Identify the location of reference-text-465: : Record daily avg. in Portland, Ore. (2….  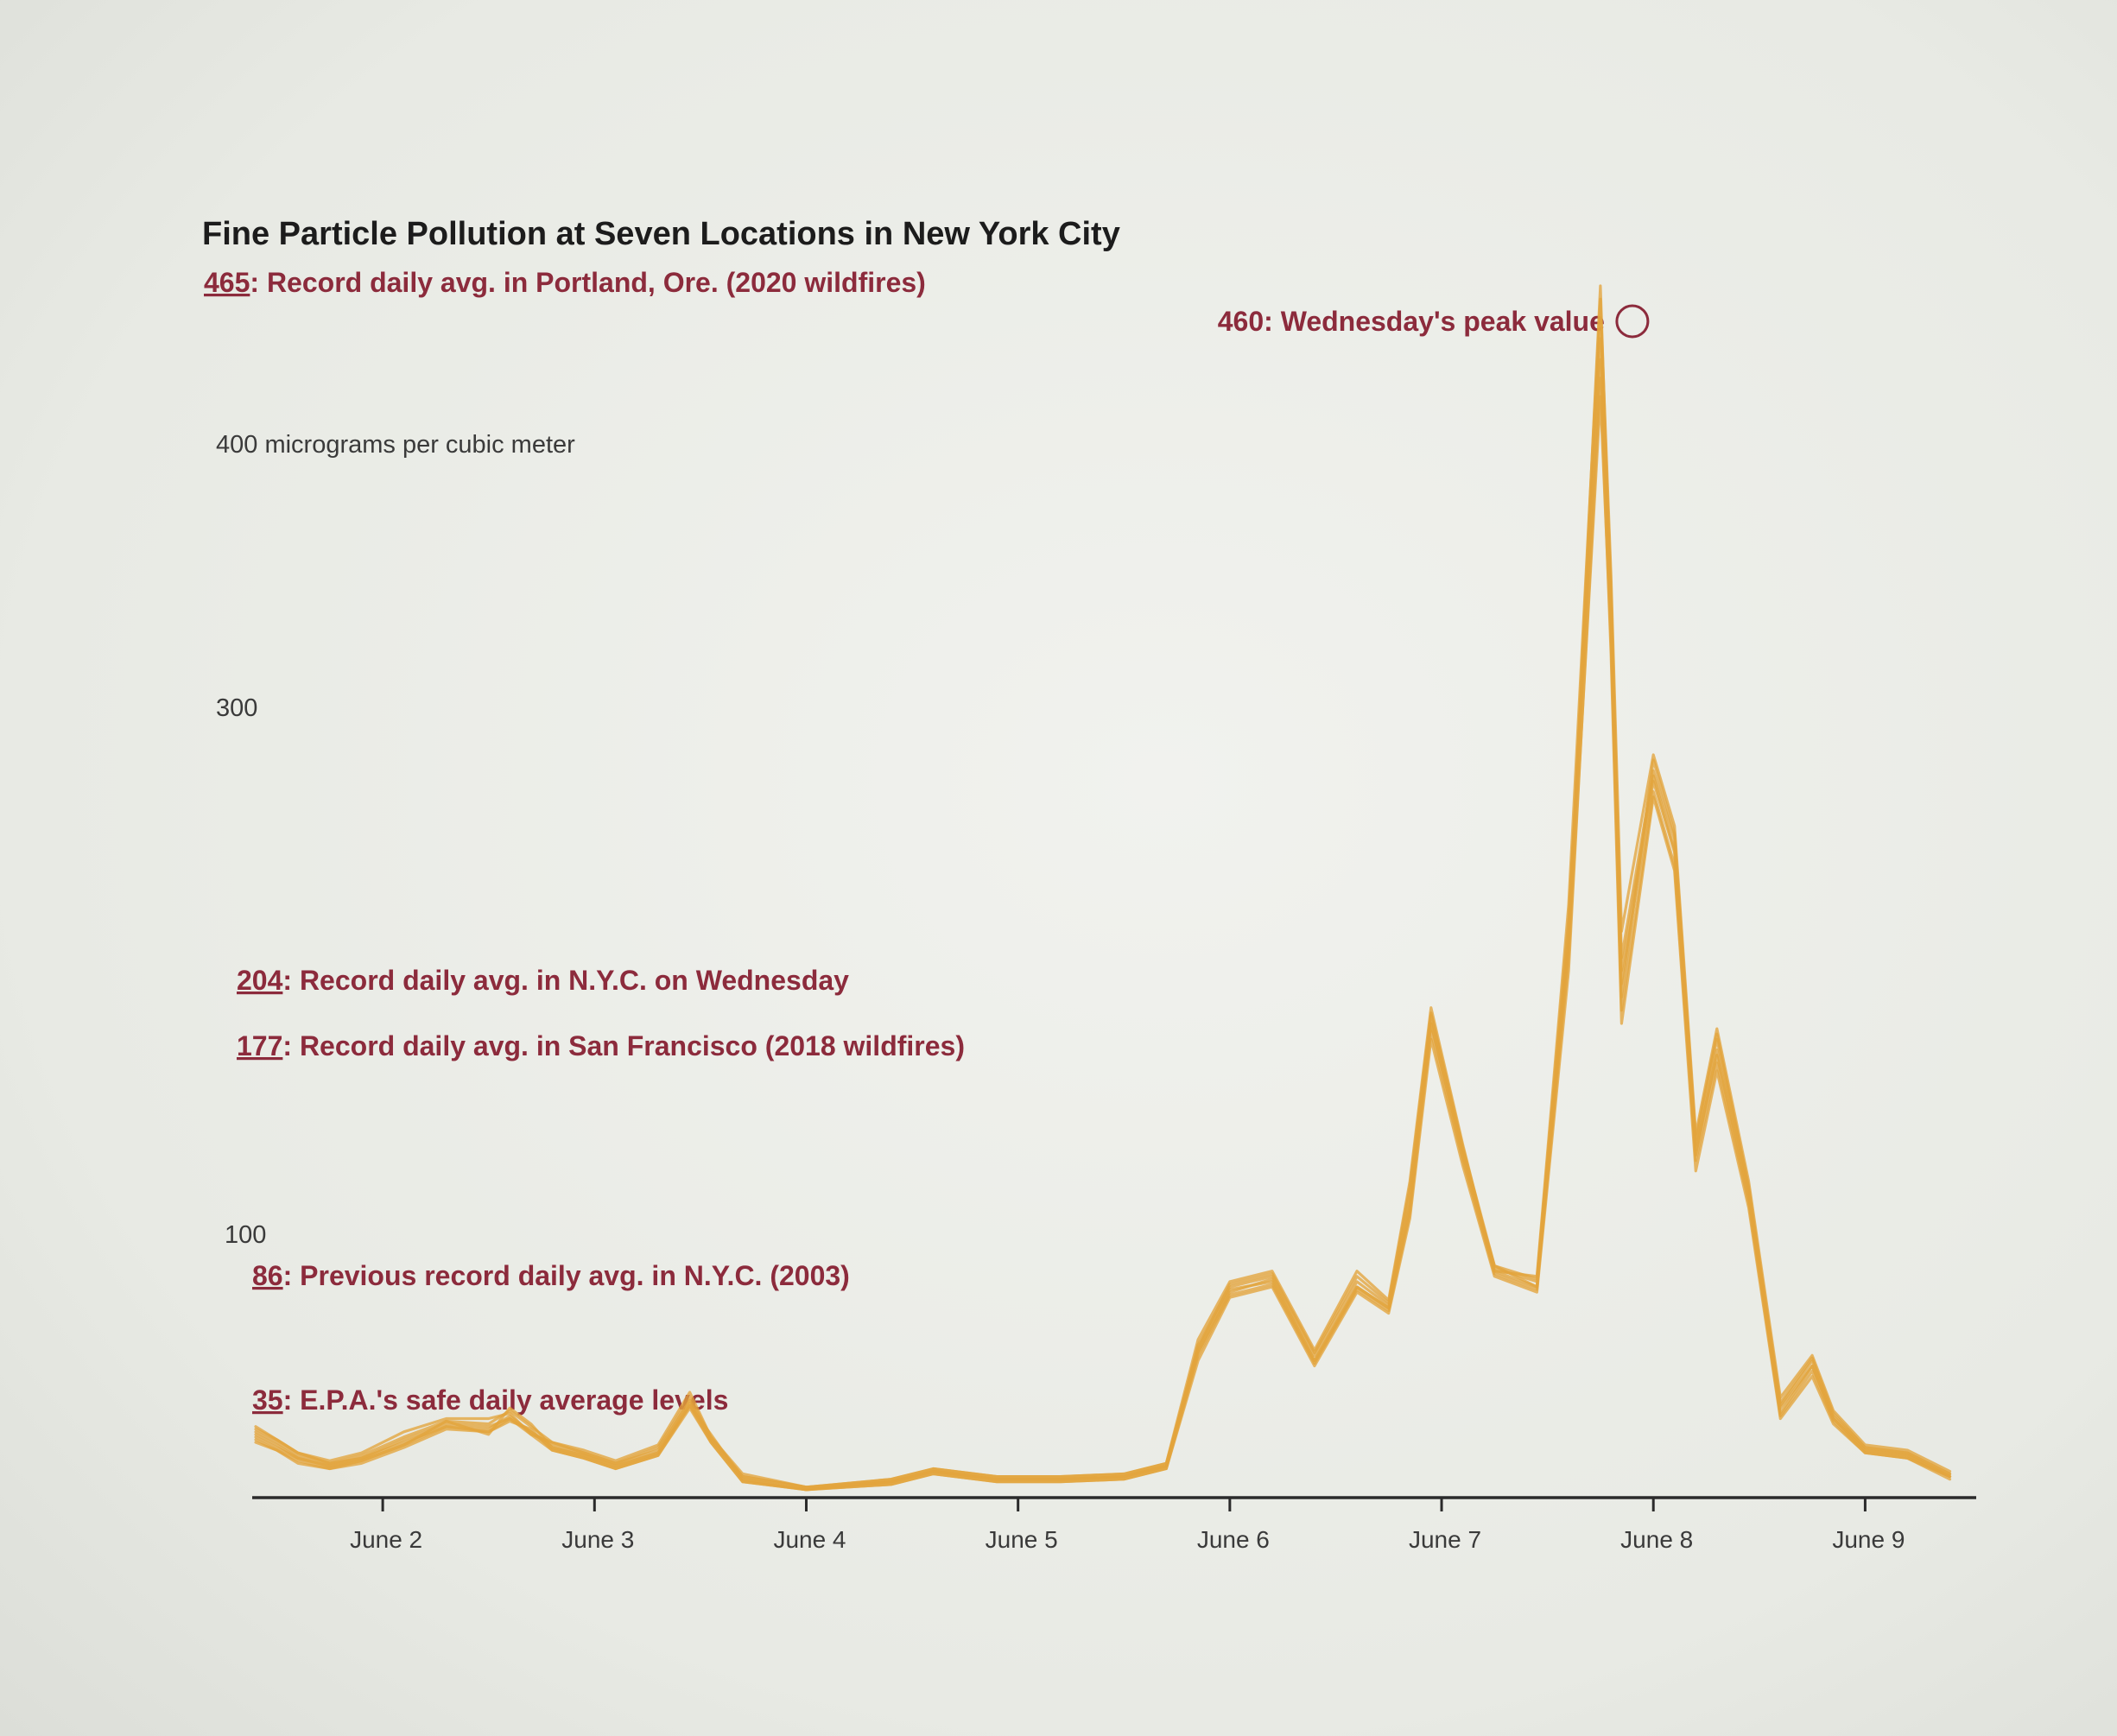
(587, 282).